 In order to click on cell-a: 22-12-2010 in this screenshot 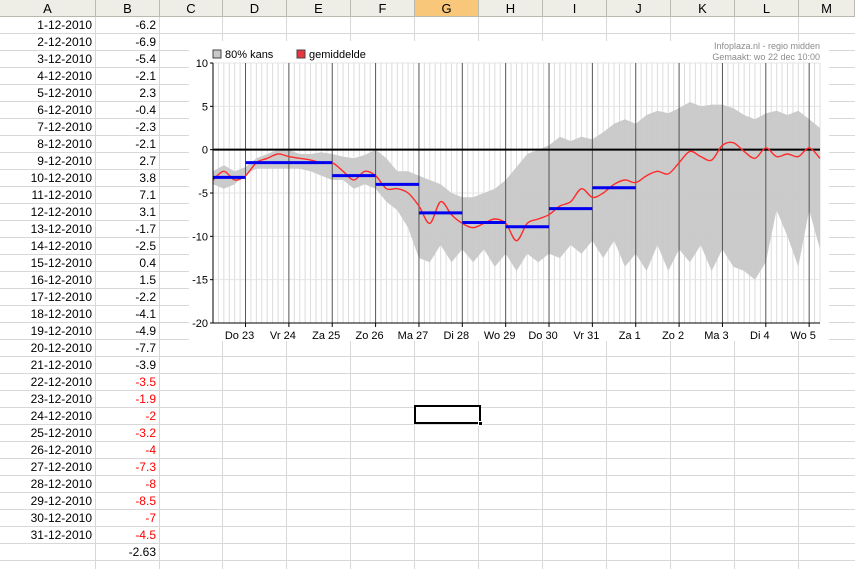, I will do `click(61, 382)`.